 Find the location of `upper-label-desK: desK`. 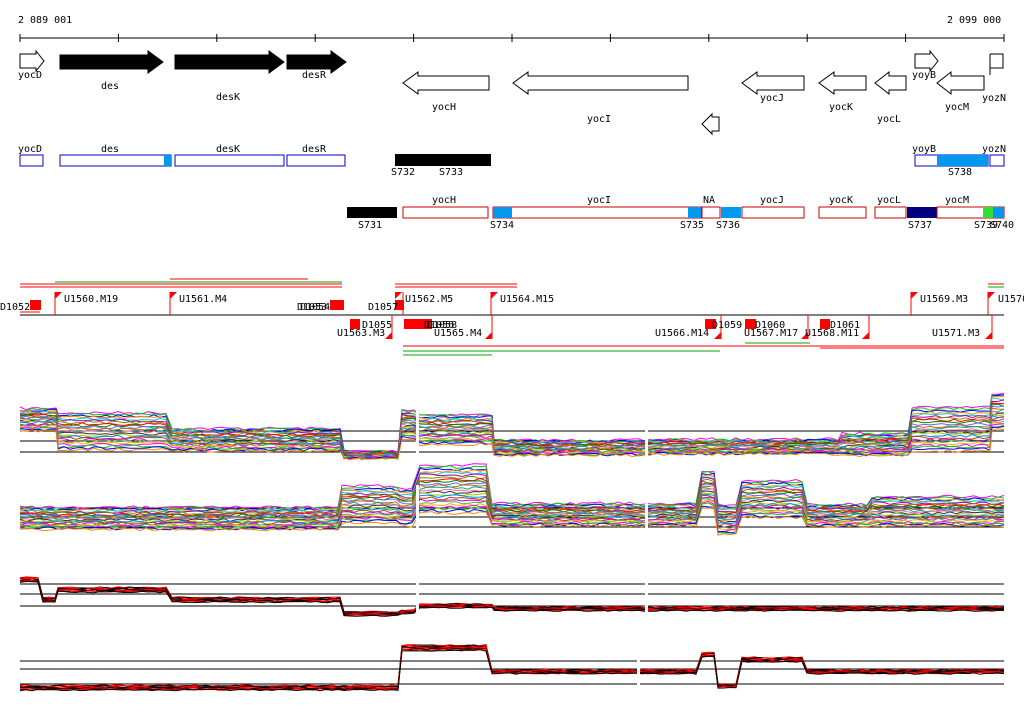

upper-label-desK: desK is located at coordinates (228, 149).